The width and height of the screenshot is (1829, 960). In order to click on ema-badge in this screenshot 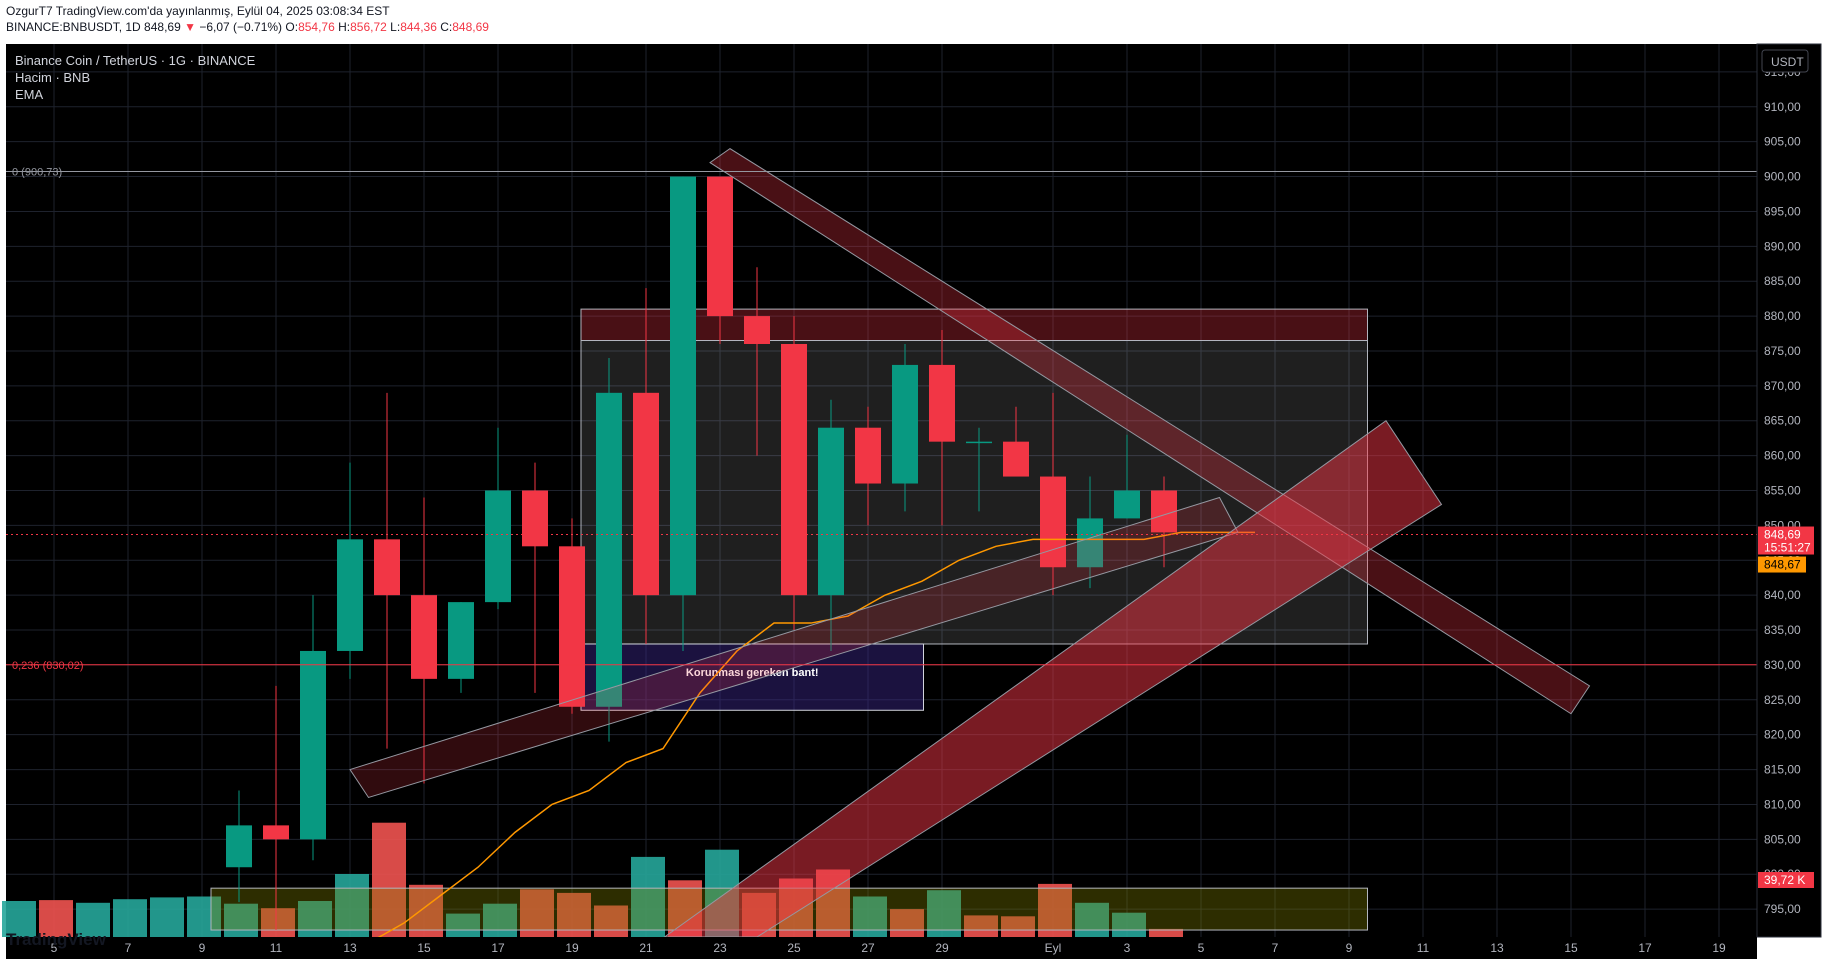, I will do `click(1782, 564)`.